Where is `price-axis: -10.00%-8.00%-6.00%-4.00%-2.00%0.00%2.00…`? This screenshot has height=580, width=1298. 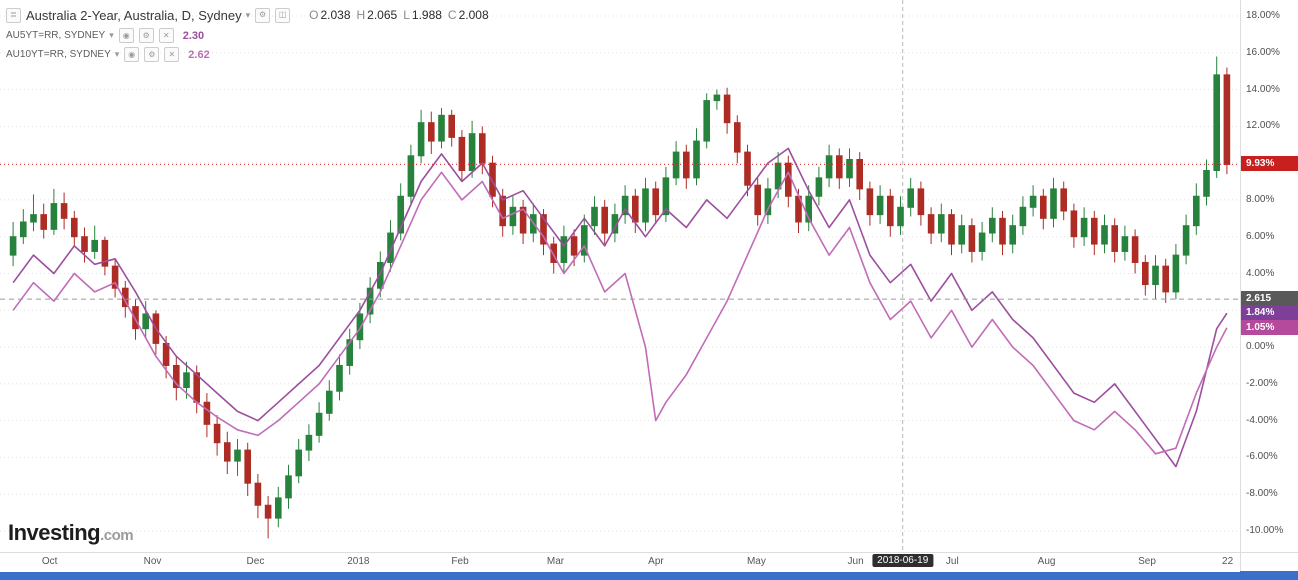
price-axis: -10.00%-8.00%-6.00%-4.00%-2.00%0.00%2.00… is located at coordinates (1269, 276).